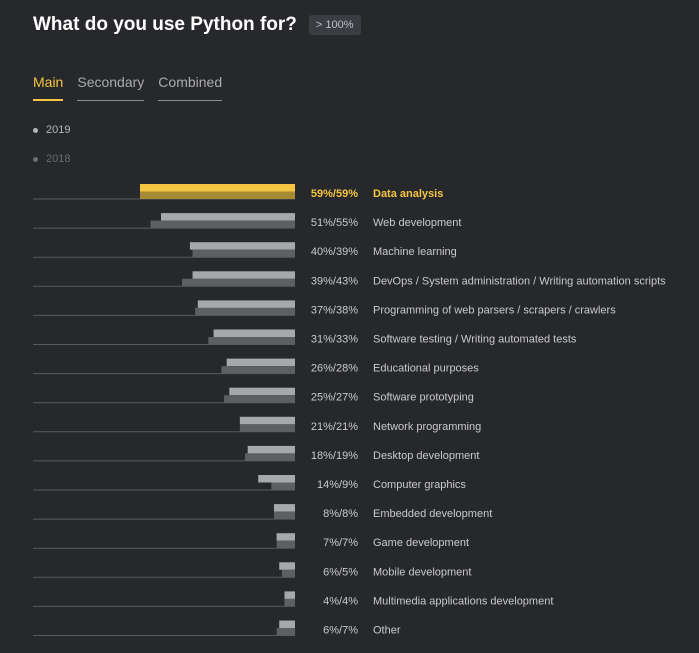 This screenshot has height=653, width=699. Describe the element at coordinates (334, 223) in the screenshot. I see `value-label: 51%/55%` at that location.